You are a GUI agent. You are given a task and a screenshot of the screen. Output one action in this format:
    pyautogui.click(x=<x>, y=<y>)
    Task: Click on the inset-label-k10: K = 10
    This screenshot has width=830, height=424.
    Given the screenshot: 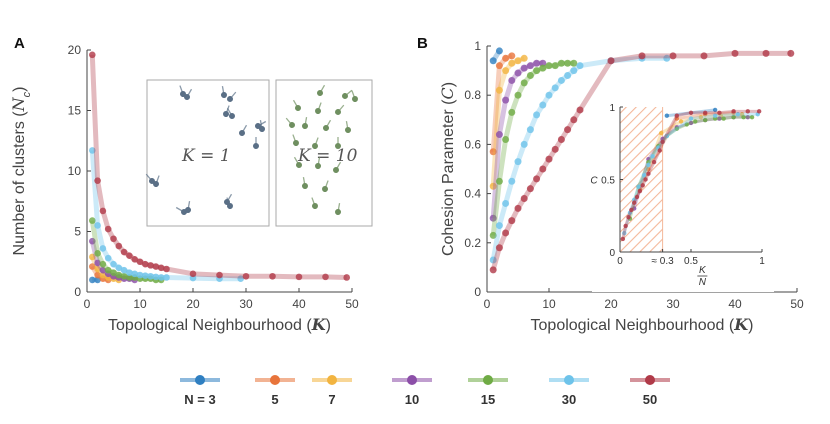 What is the action you would take?
    pyautogui.click(x=327, y=156)
    